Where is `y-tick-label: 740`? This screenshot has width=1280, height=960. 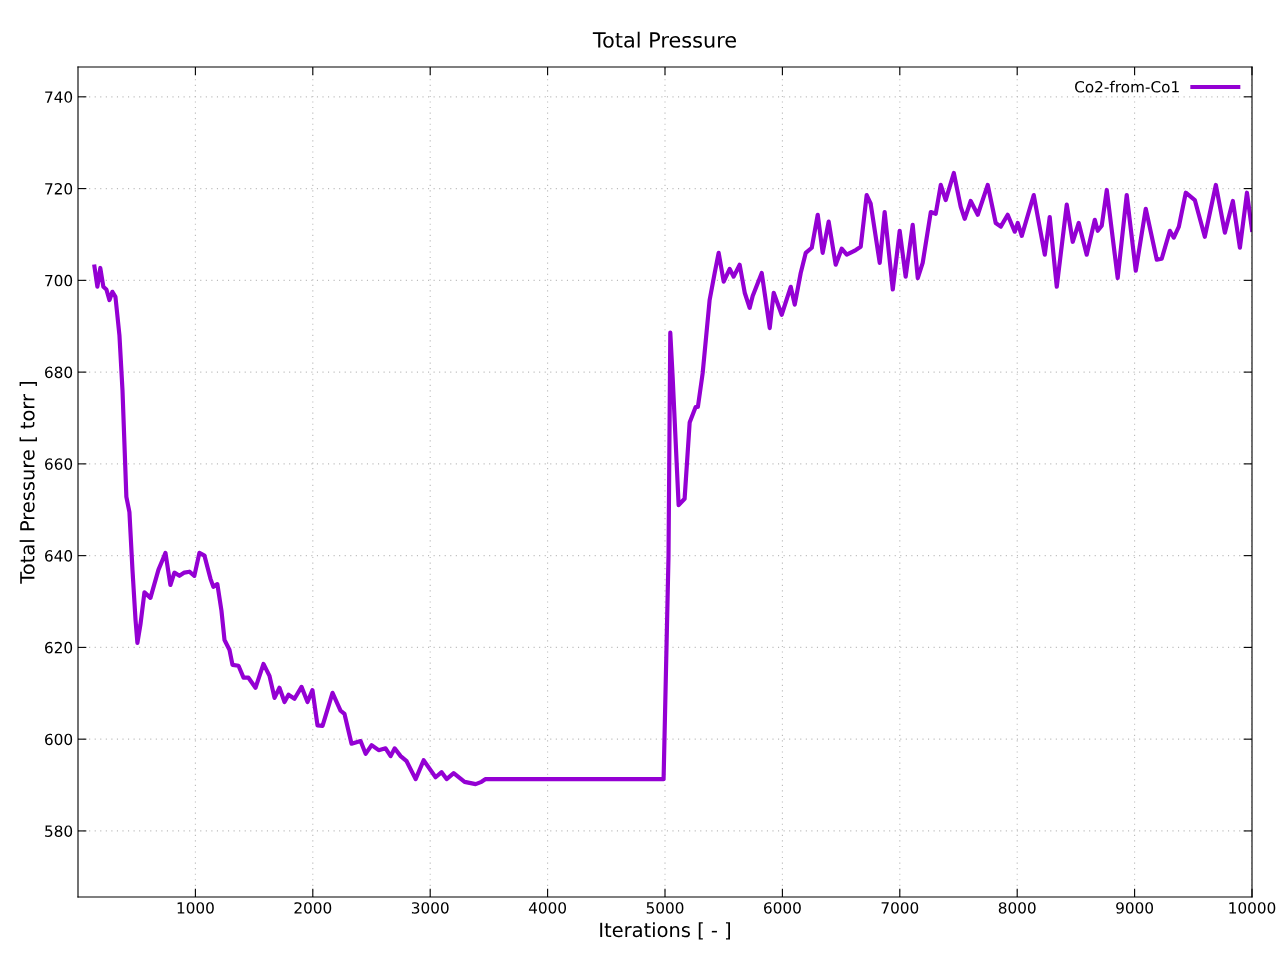 y-tick-label: 740 is located at coordinates (59, 97).